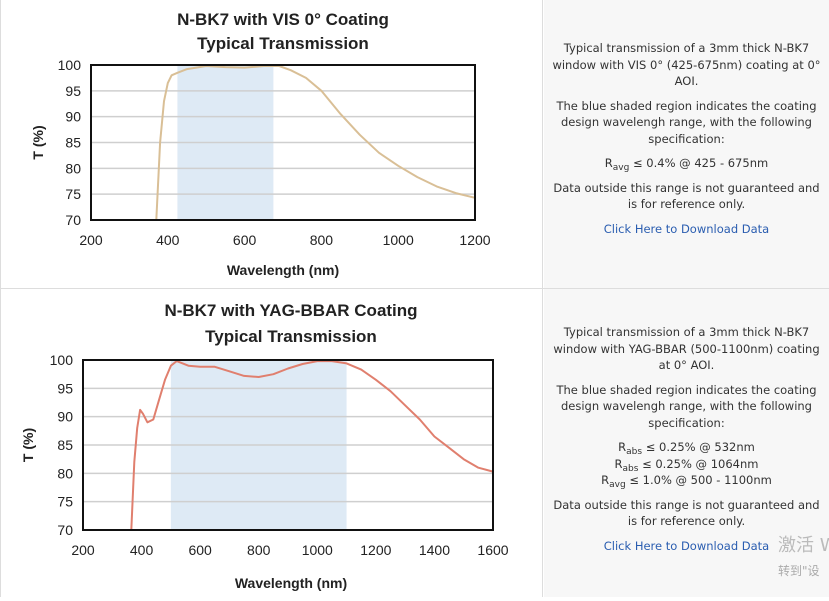 Image resolution: width=829 pixels, height=601 pixels. Describe the element at coordinates (283, 19) in the screenshot. I see `chart-title: N-BK7 with VIS 0° Coating` at that location.